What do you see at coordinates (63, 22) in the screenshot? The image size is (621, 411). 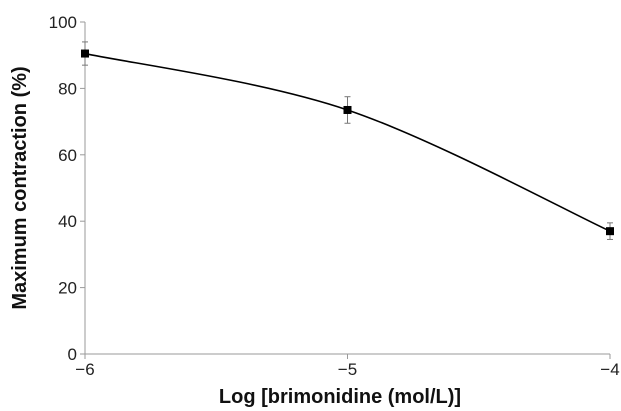 I see `y-tick-label: 100` at bounding box center [63, 22].